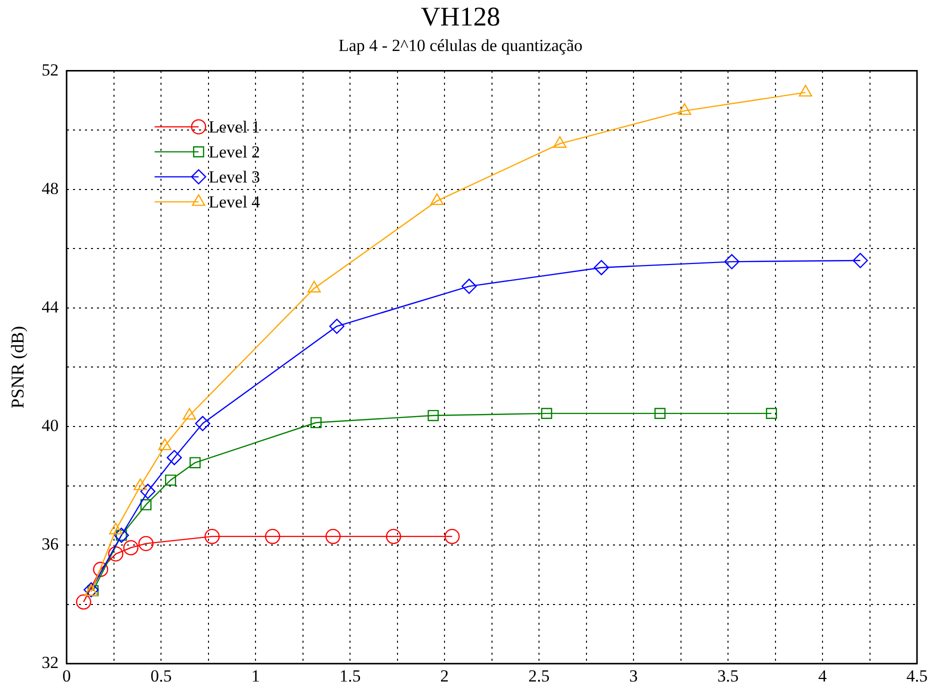 This screenshot has height=692, width=935. Describe the element at coordinates (51, 306) in the screenshot. I see `y-tick-label: 44` at that location.